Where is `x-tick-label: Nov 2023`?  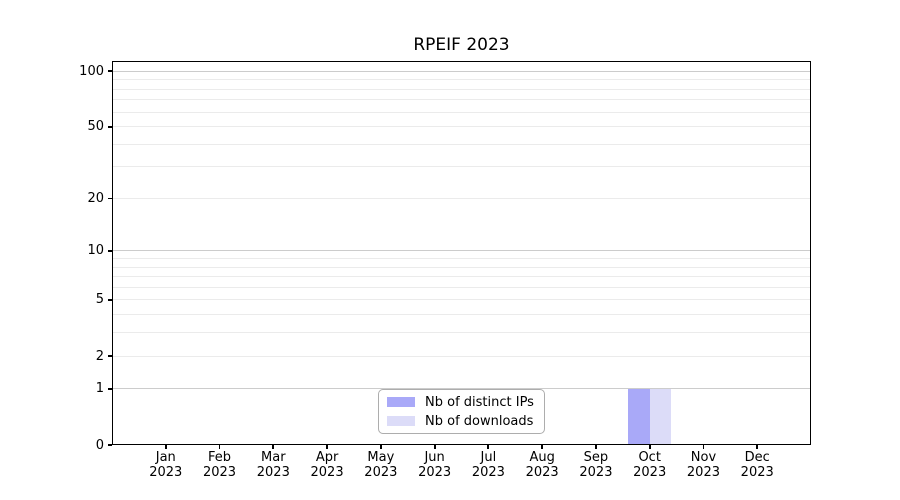
x-tick-label: Nov 2023 is located at coordinates (703, 465).